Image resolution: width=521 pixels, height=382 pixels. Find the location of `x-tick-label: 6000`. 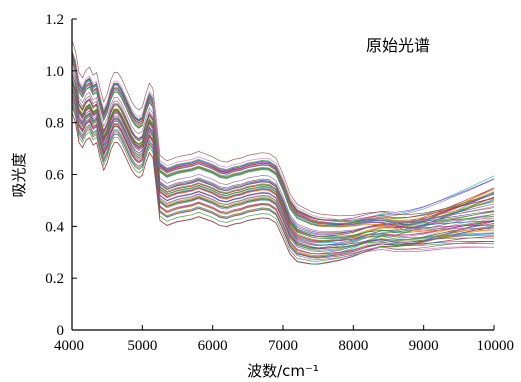

x-tick-label: 6000 is located at coordinates (213, 346).